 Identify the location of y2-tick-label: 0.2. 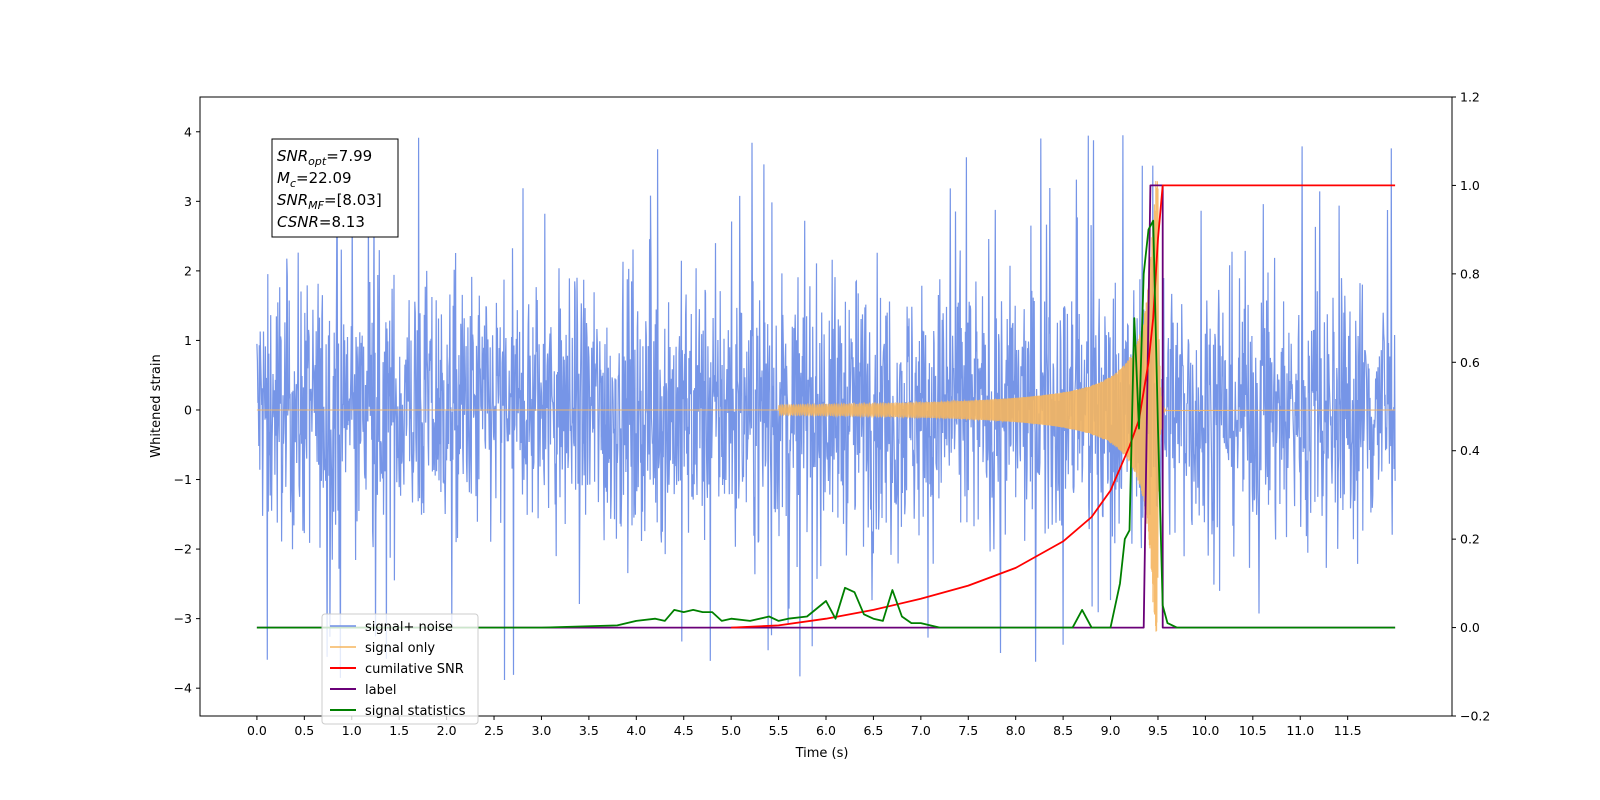
(1470, 539).